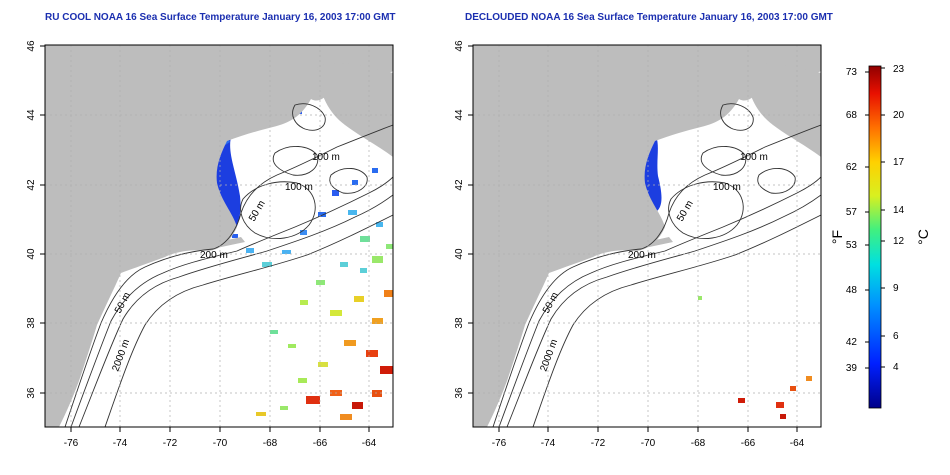 This screenshot has height=475, width=950. I want to click on left-y-tick-46: 46, so click(31, 46).